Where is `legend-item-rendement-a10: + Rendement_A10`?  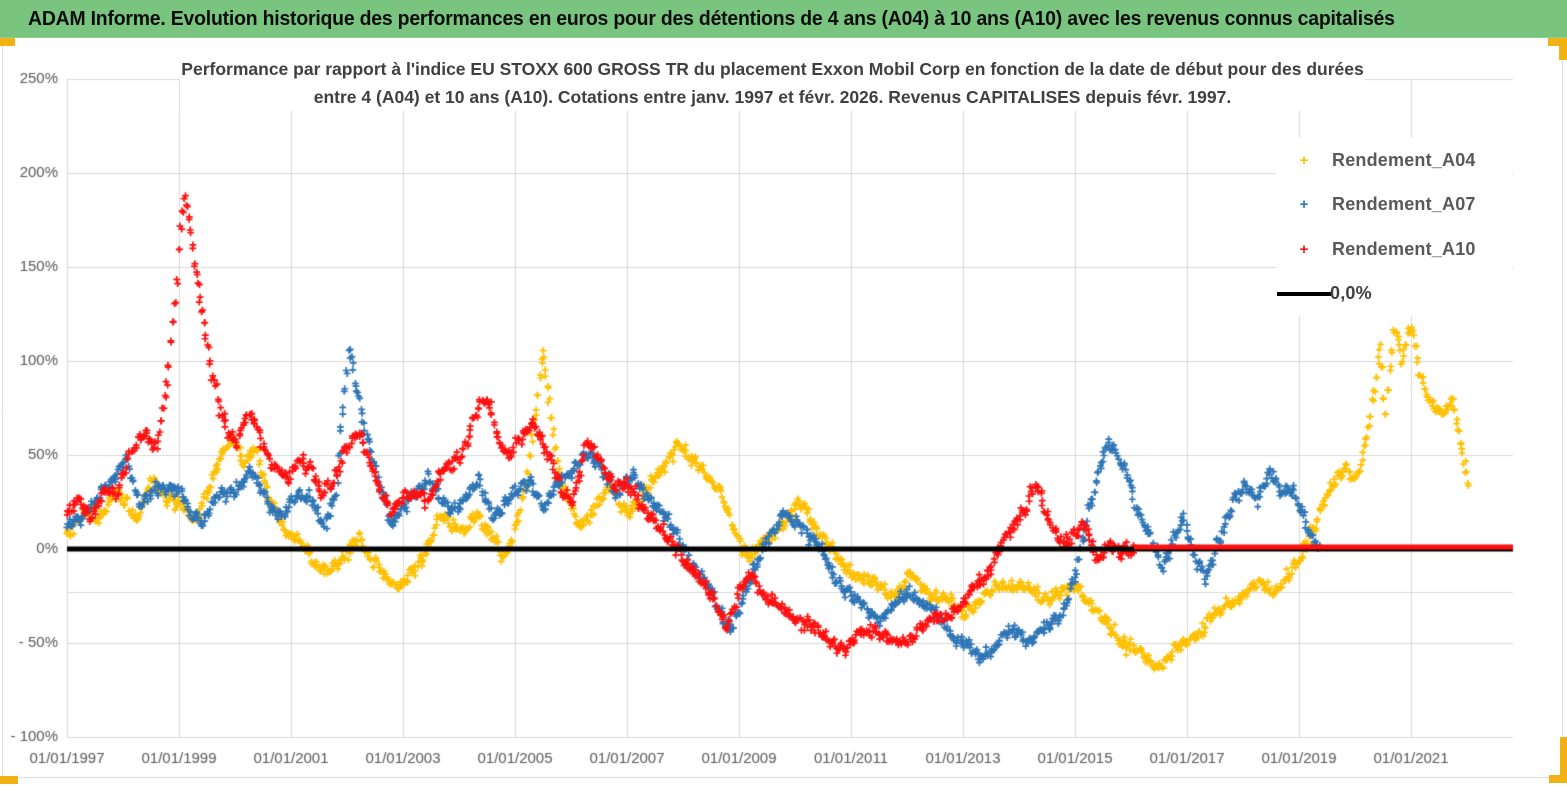 legend-item-rendement-a10: + Rendement_A10 is located at coordinates (1394, 249).